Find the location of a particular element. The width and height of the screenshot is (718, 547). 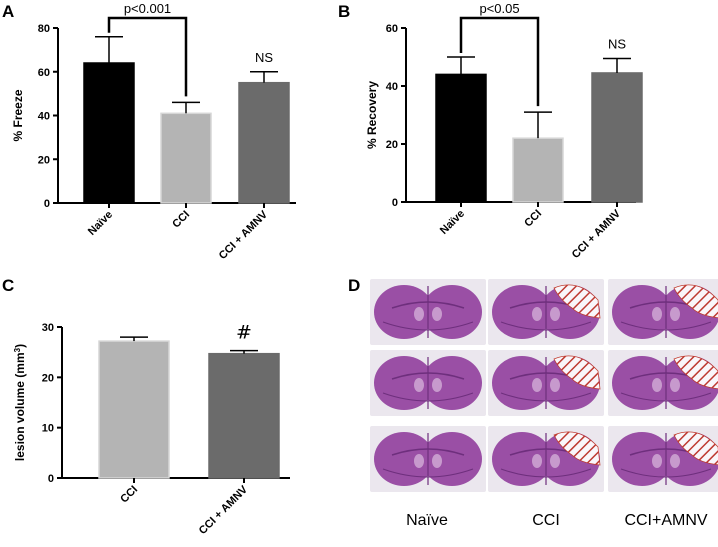

panel-letter-d: D is located at coordinates (354, 285).